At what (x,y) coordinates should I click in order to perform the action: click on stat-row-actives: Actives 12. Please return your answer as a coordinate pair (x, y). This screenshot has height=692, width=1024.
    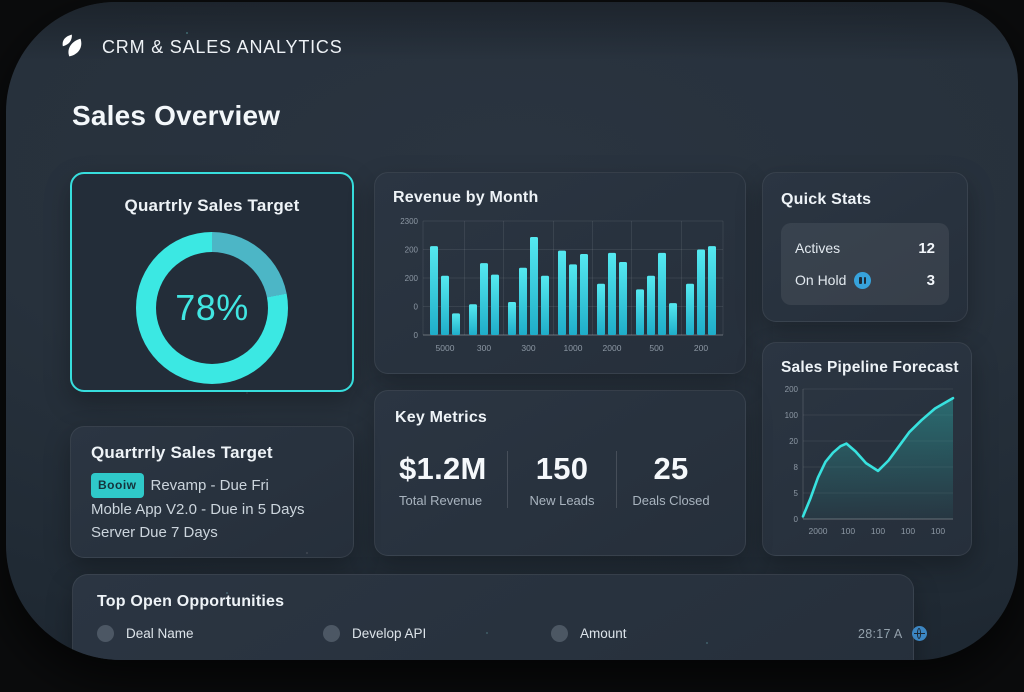
    Looking at the image, I should click on (865, 248).